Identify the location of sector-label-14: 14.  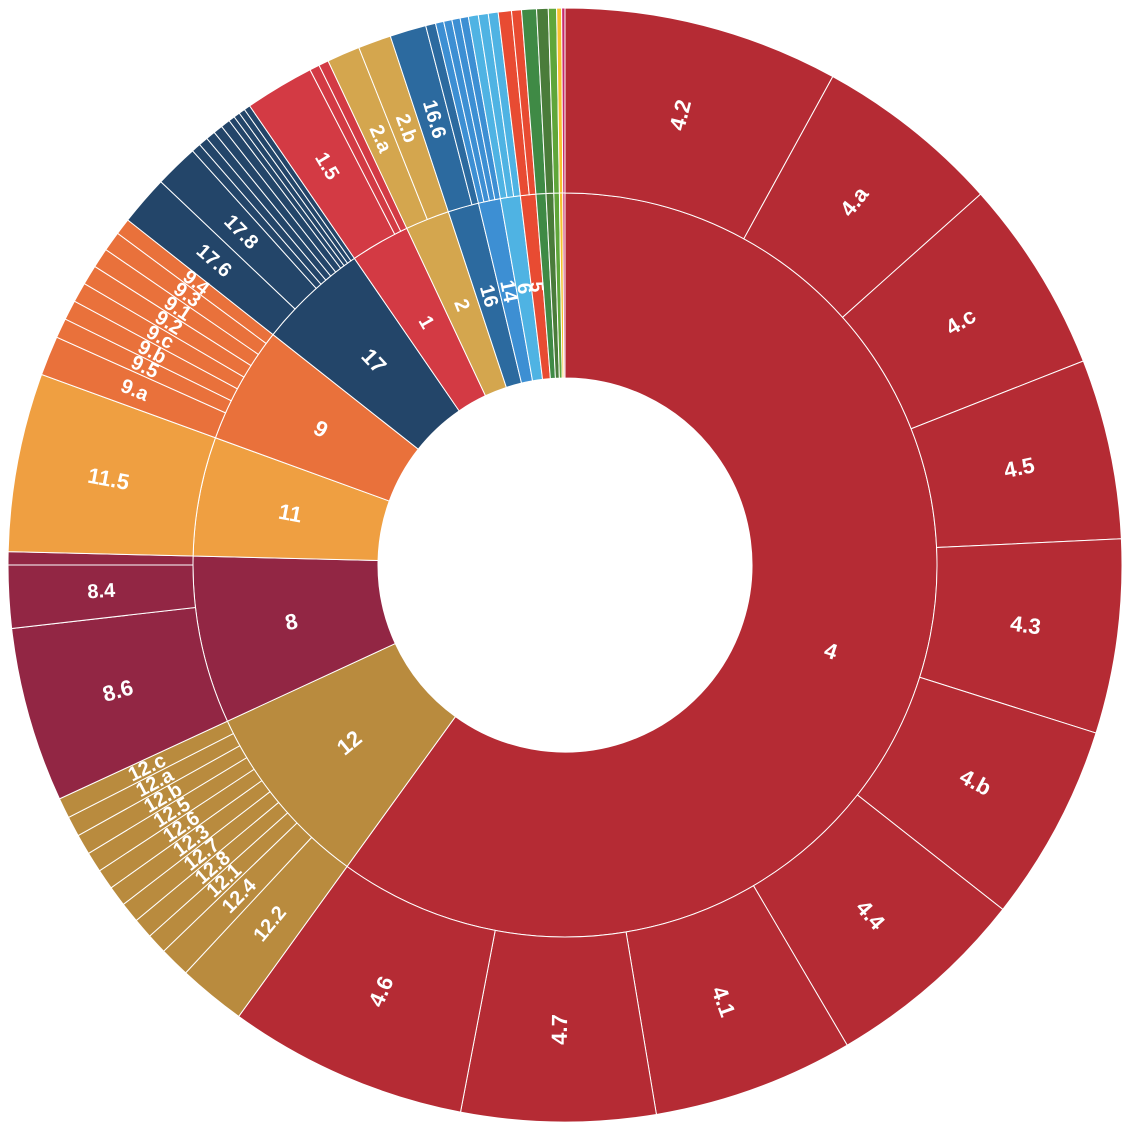
(508, 291).